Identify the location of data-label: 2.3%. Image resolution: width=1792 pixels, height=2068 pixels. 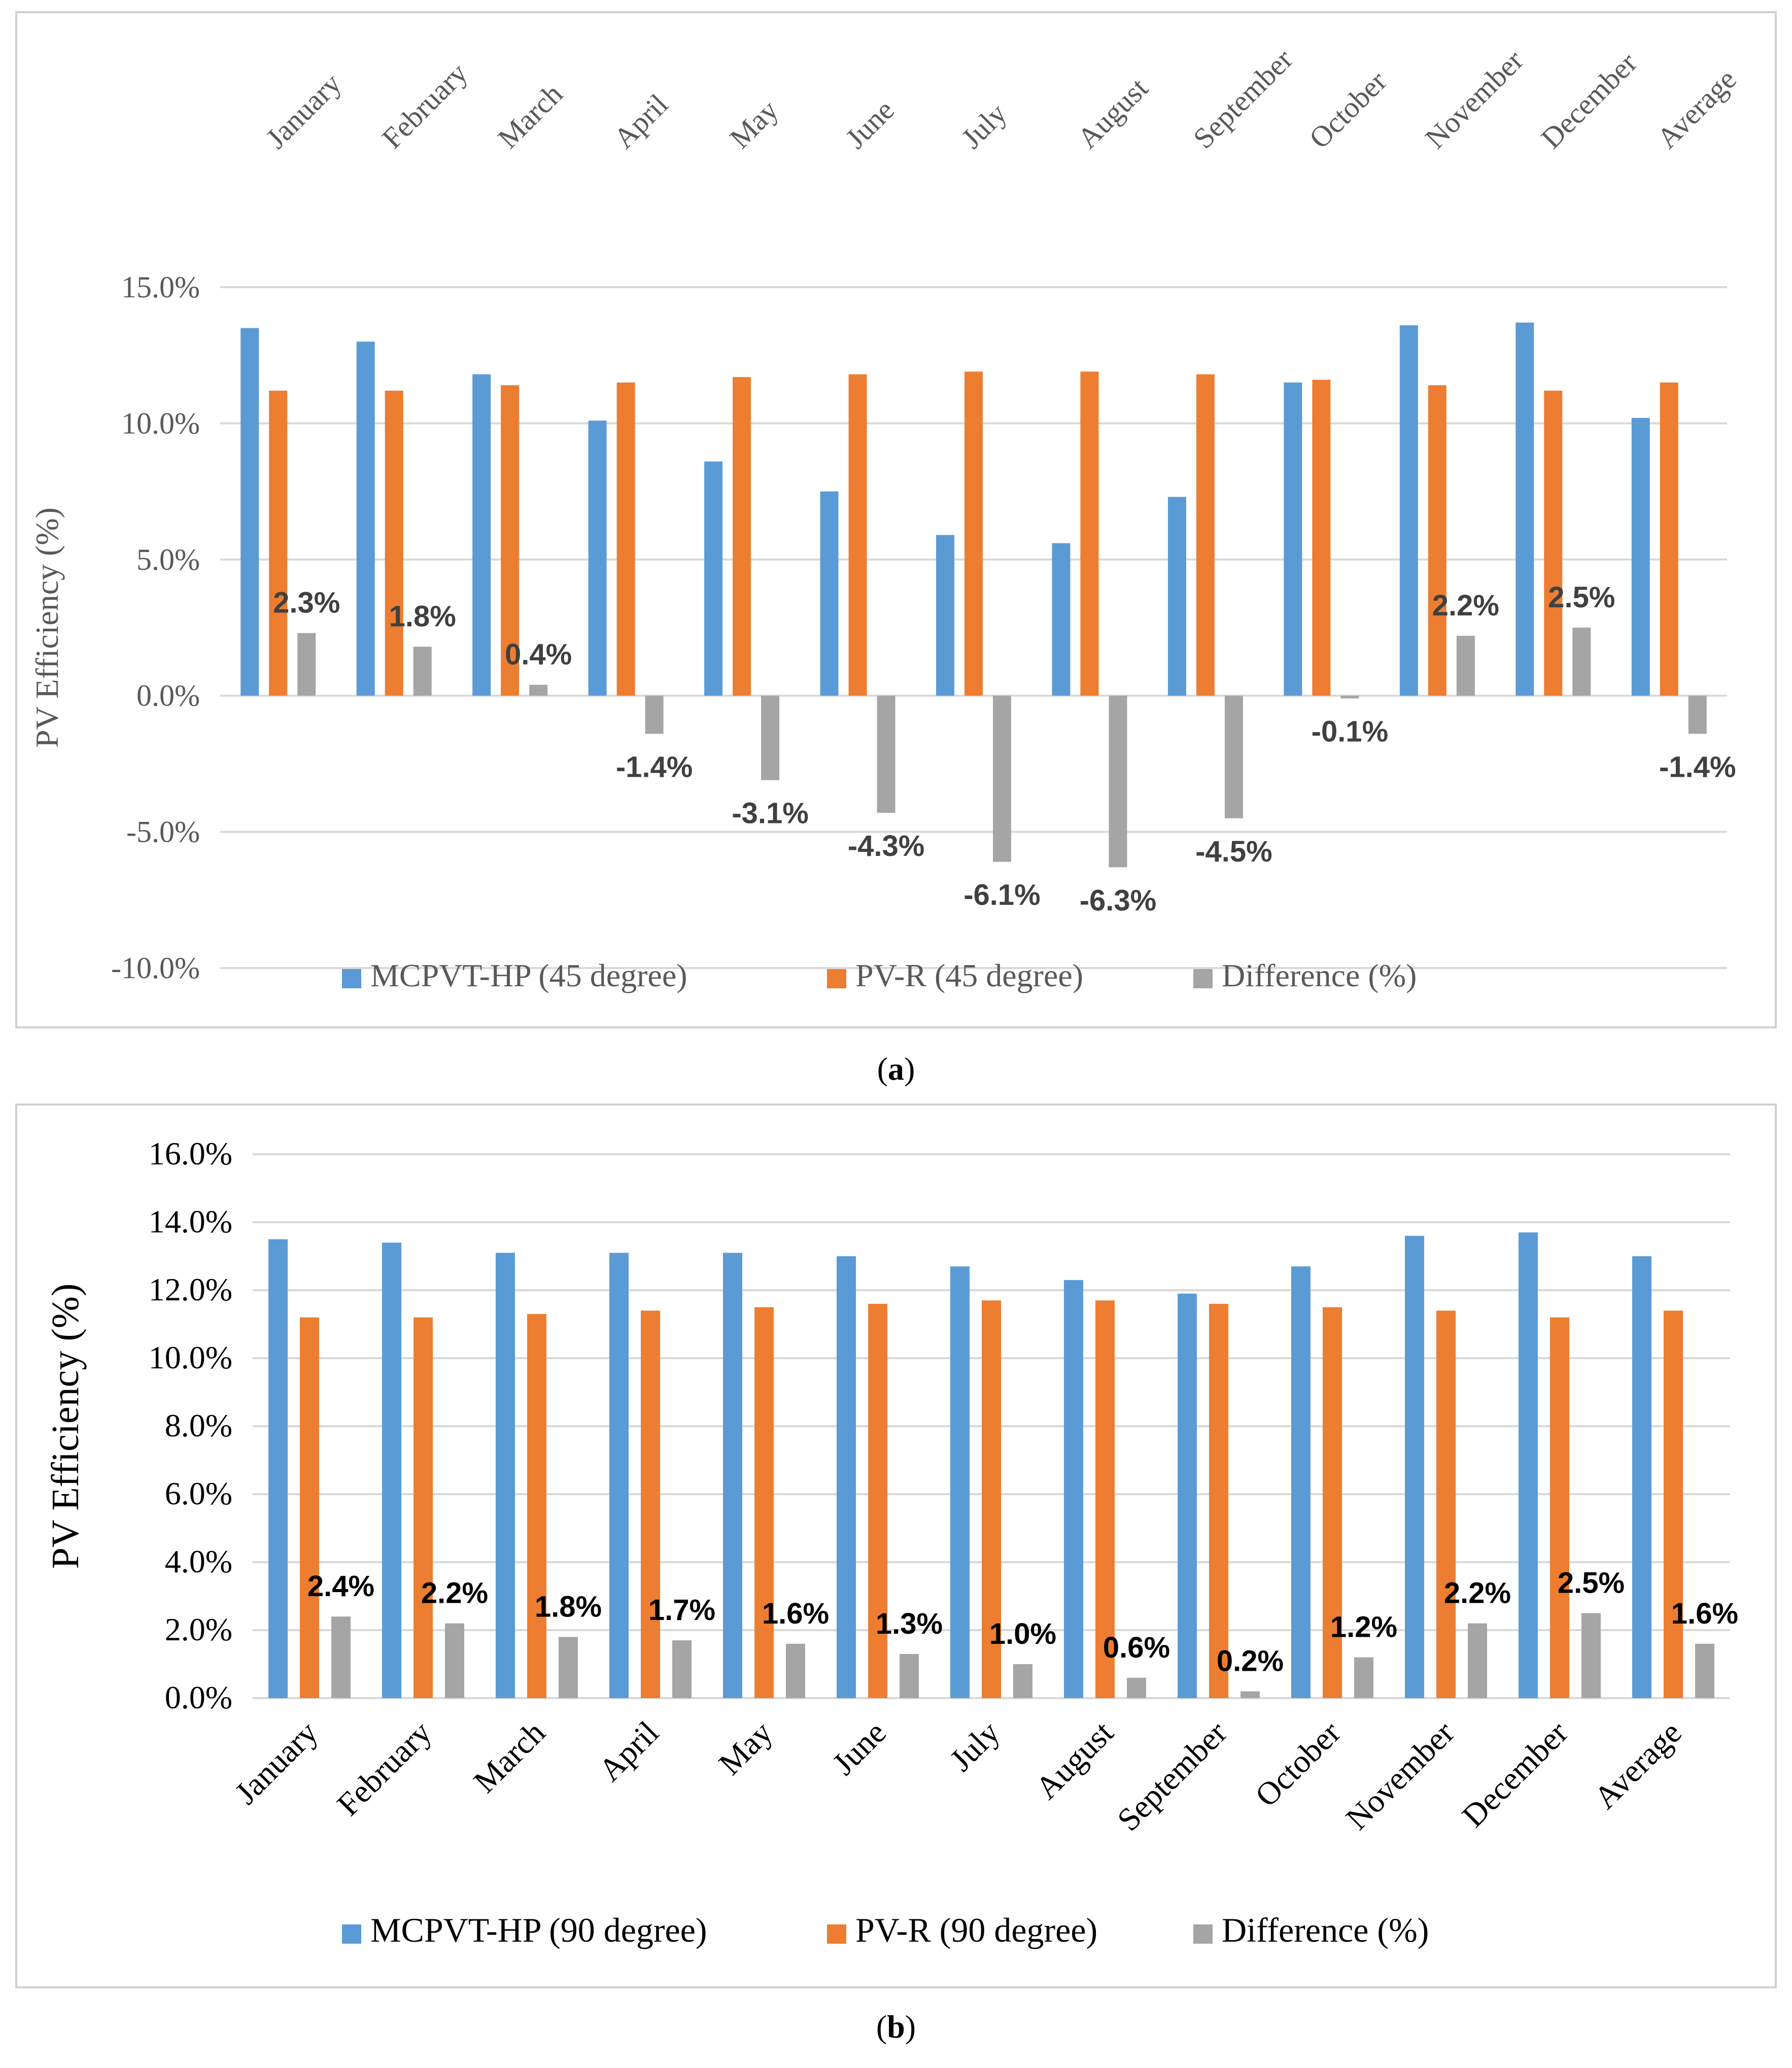
(306, 603).